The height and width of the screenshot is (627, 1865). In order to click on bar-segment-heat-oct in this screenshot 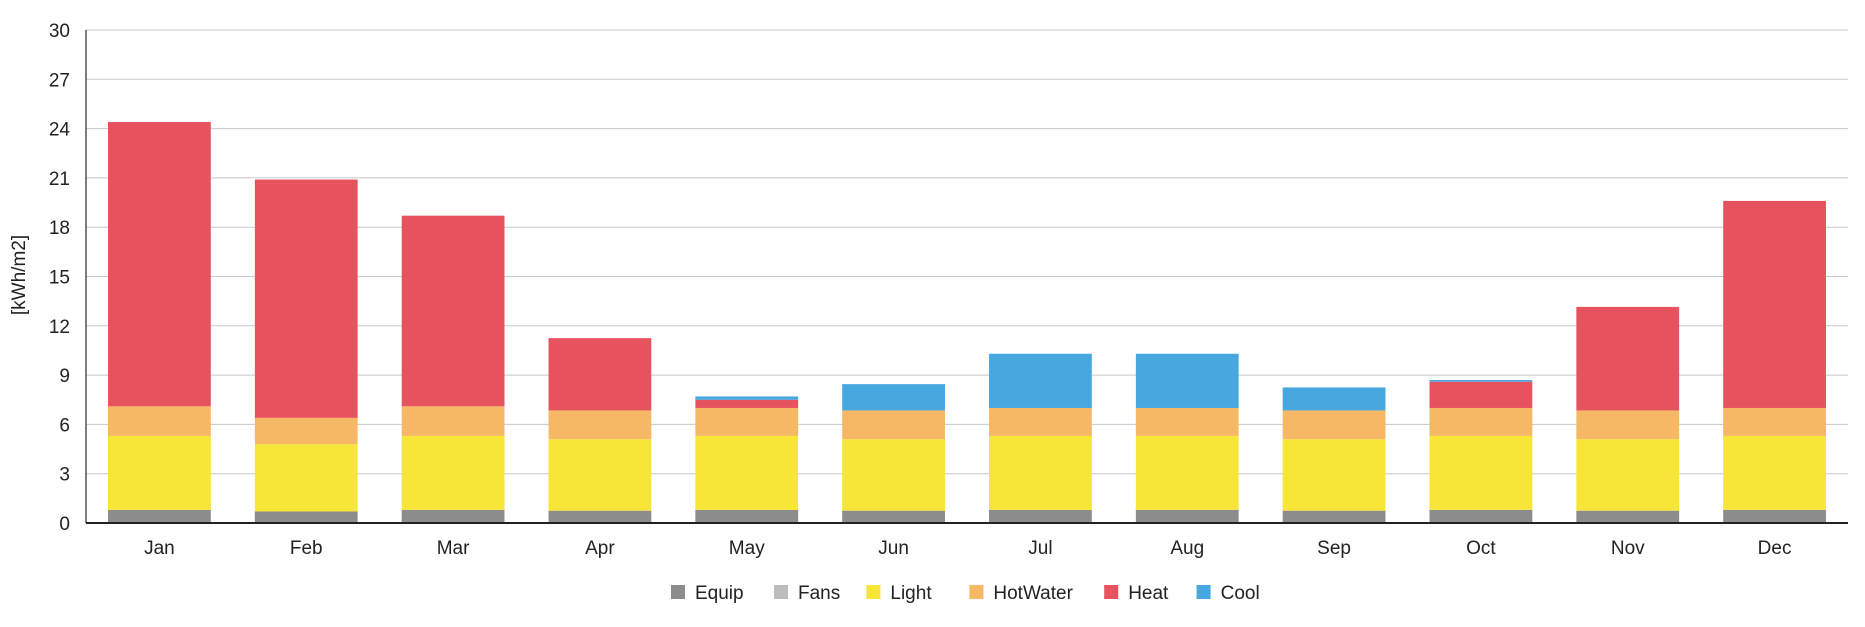, I will do `click(1481, 394)`.